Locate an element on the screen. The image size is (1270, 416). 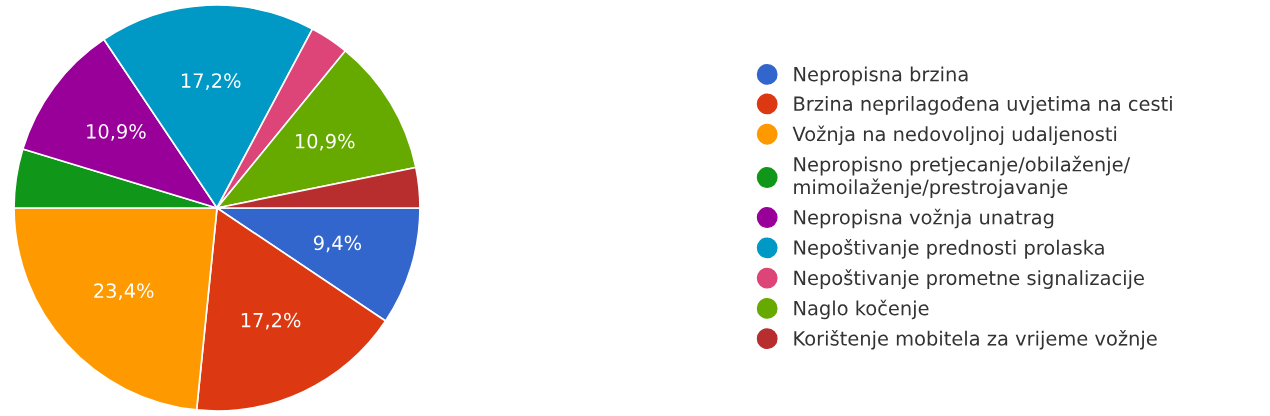
legend-label: Nepoštivanje prednosti prolaska is located at coordinates (949, 249).